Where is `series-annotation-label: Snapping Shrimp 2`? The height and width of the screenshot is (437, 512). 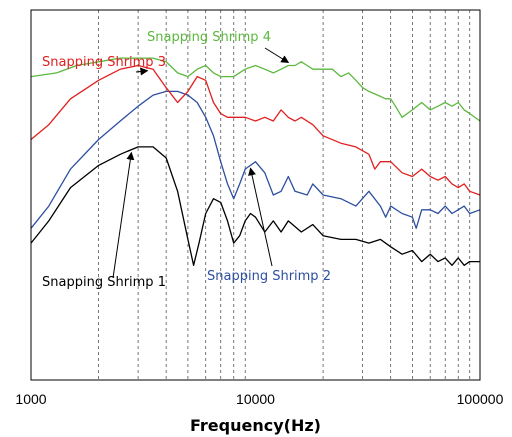 series-annotation-label: Snapping Shrimp 2 is located at coordinates (269, 276).